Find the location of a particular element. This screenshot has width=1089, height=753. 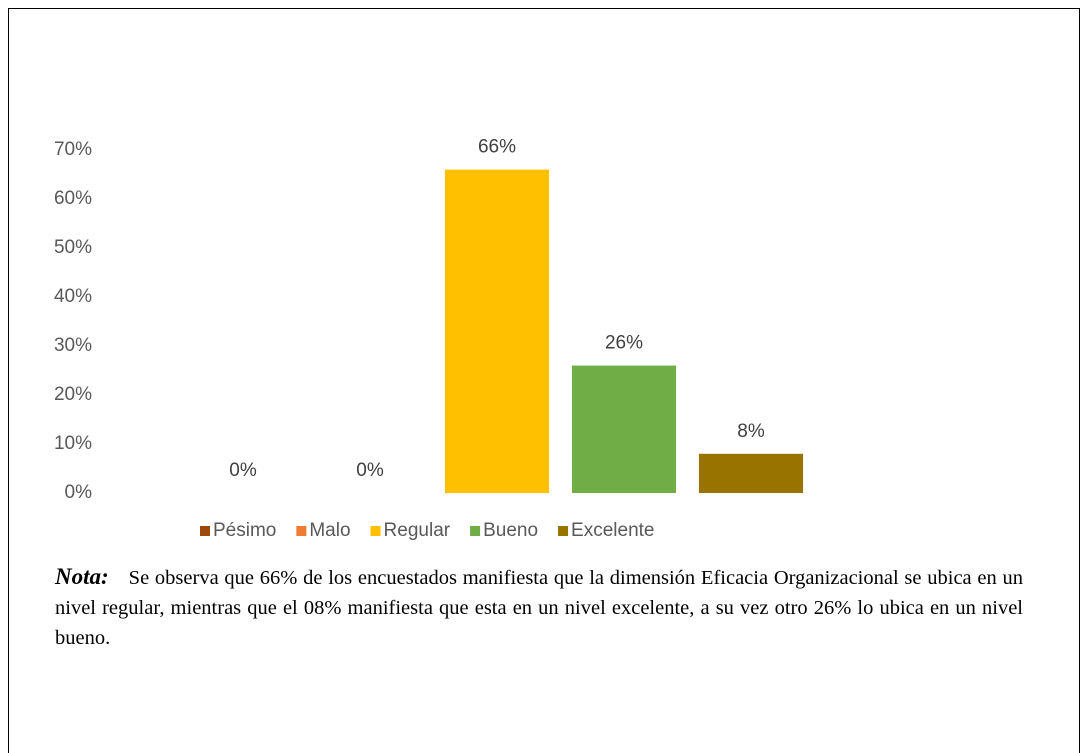

legend-label: Malo is located at coordinates (329, 530).